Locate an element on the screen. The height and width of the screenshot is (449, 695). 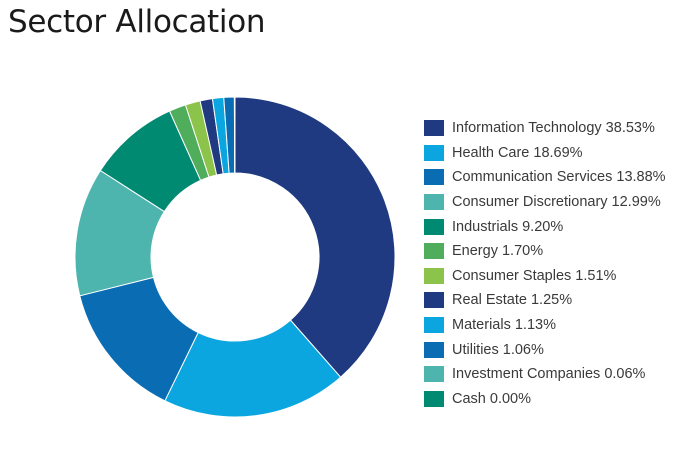
legend-item-consumer-discretionary: Consumer Discretionary 12.99% is located at coordinates (545, 202).